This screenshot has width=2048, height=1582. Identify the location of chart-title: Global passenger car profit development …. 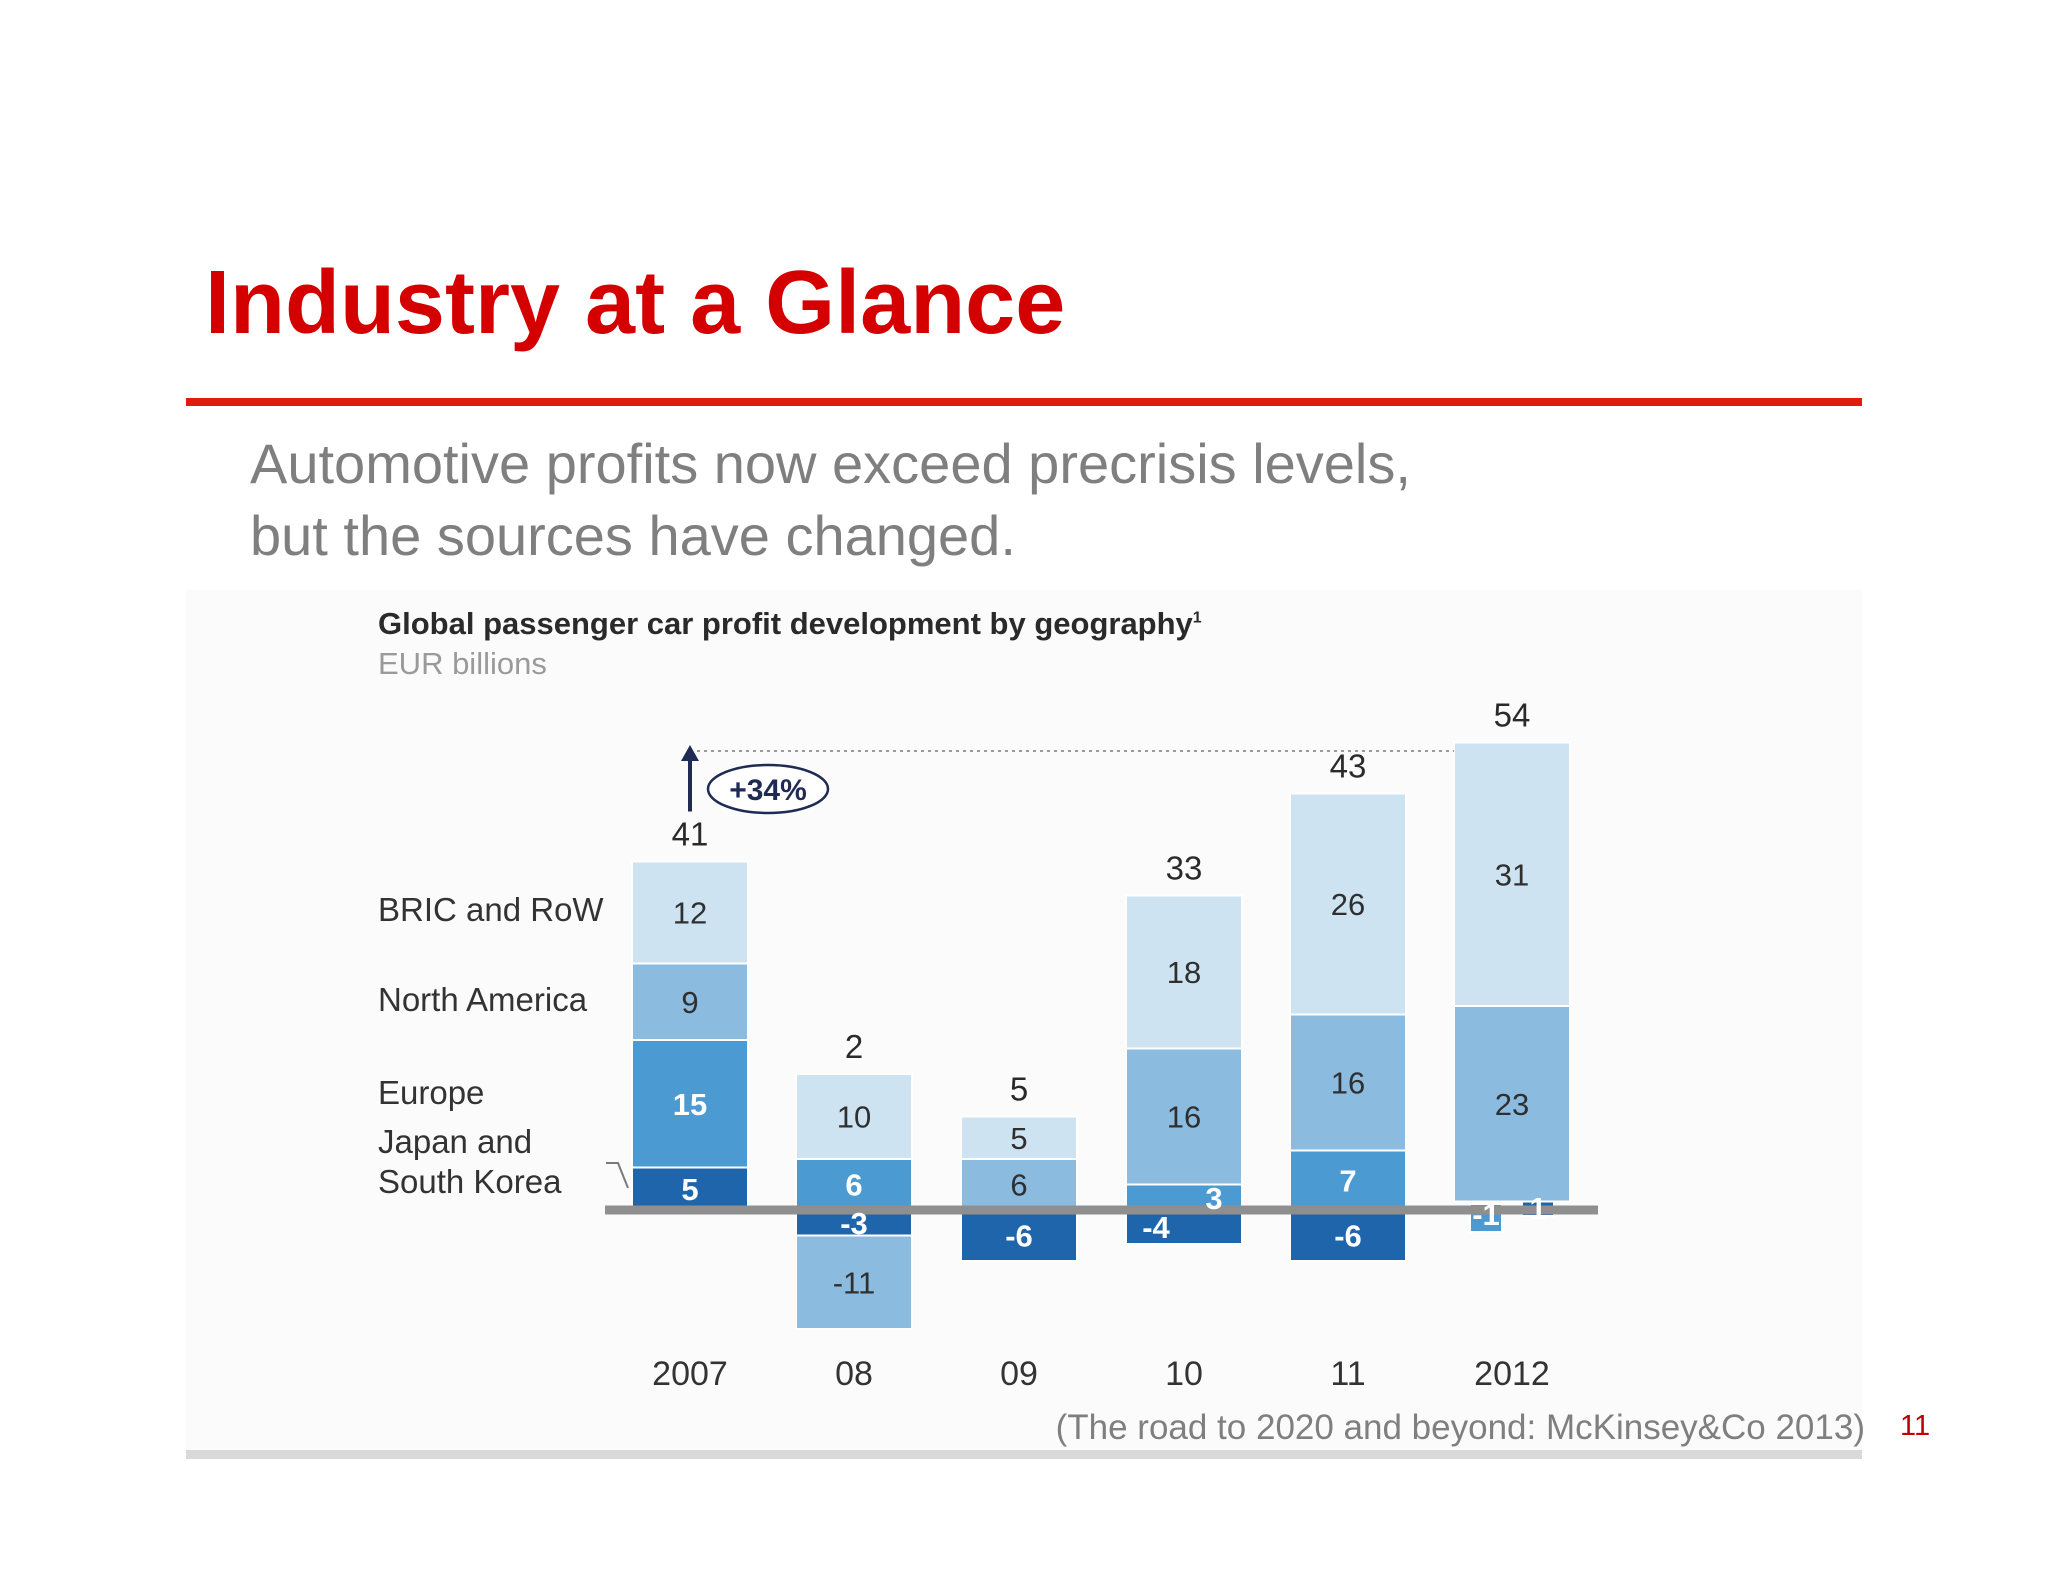
(790, 624).